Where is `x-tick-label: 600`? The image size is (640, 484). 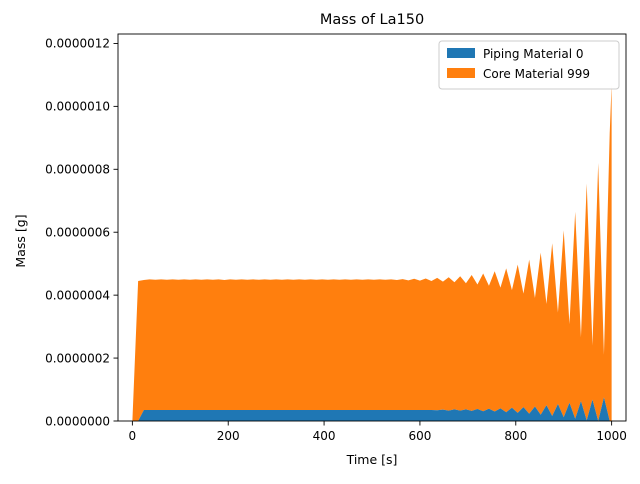
x-tick-label: 600 is located at coordinates (419, 436).